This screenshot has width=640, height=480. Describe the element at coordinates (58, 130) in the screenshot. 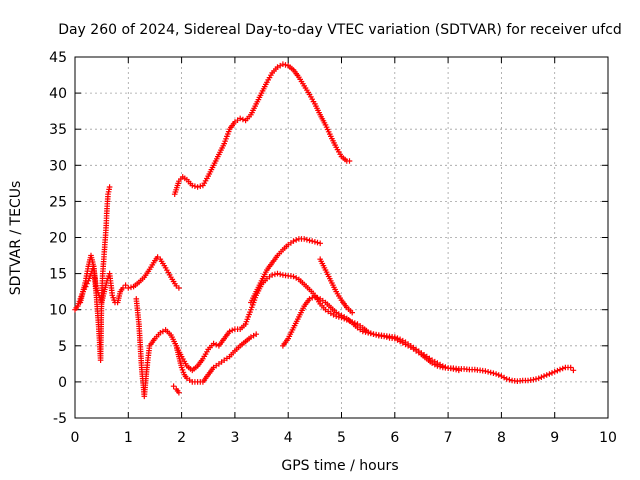

I see `y-tick-label: 35` at that location.